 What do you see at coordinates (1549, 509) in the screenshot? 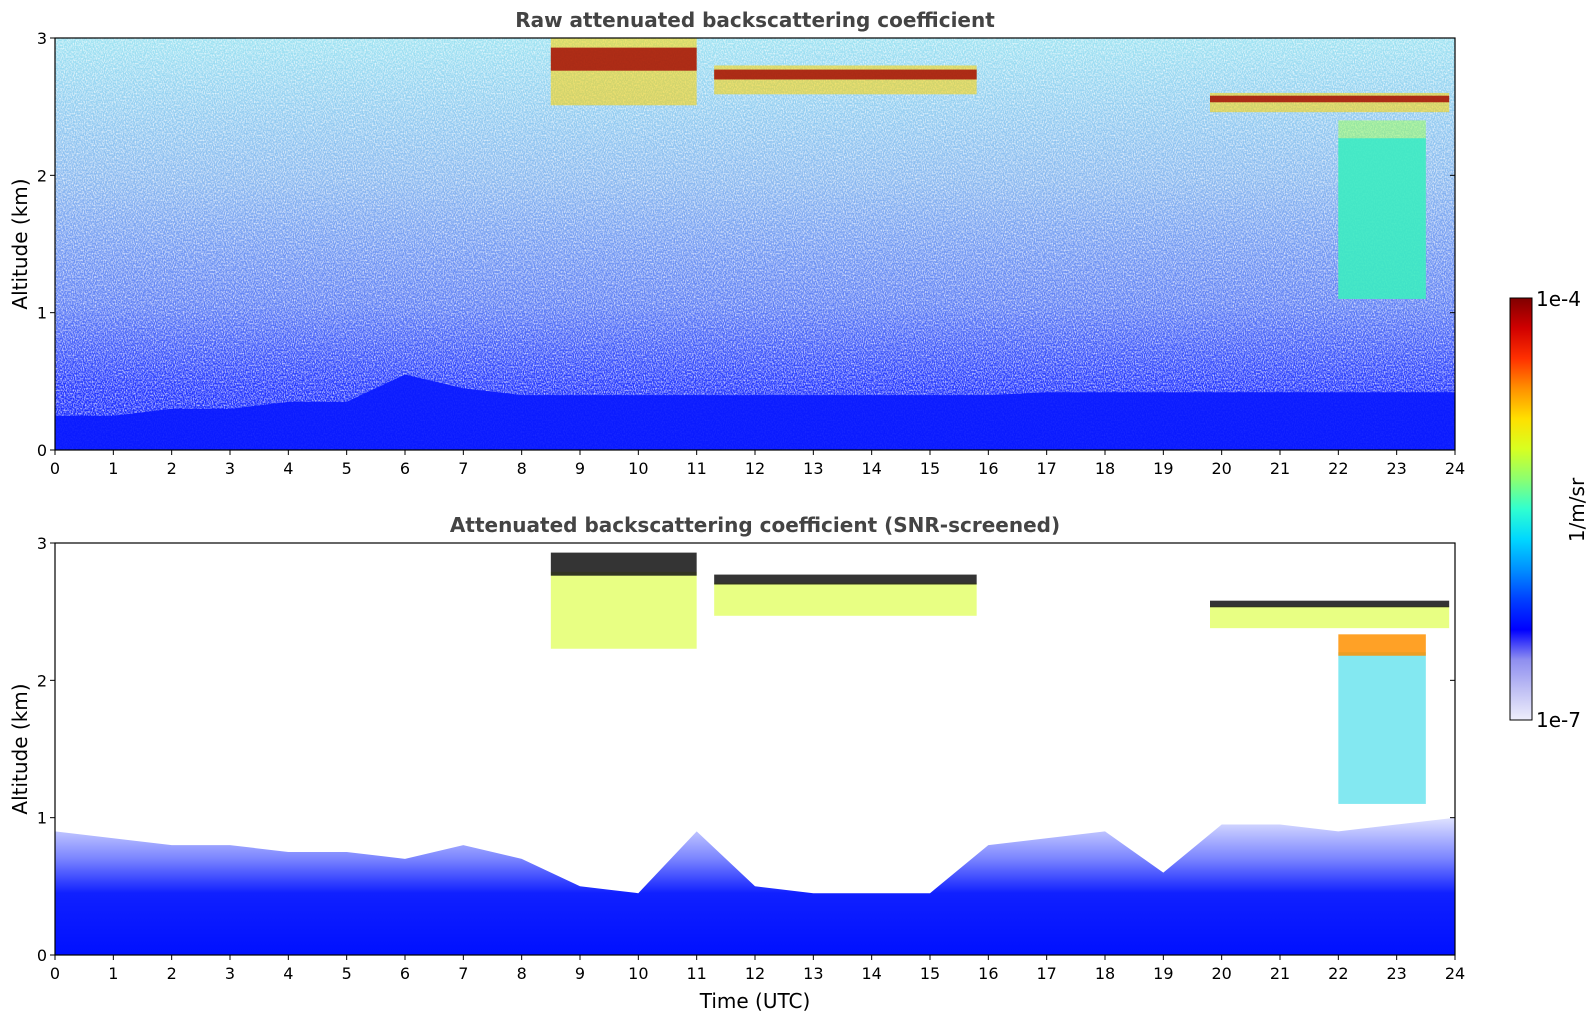
I see `colorbar: 1e-4 1e-7 1/m/sr` at bounding box center [1549, 509].